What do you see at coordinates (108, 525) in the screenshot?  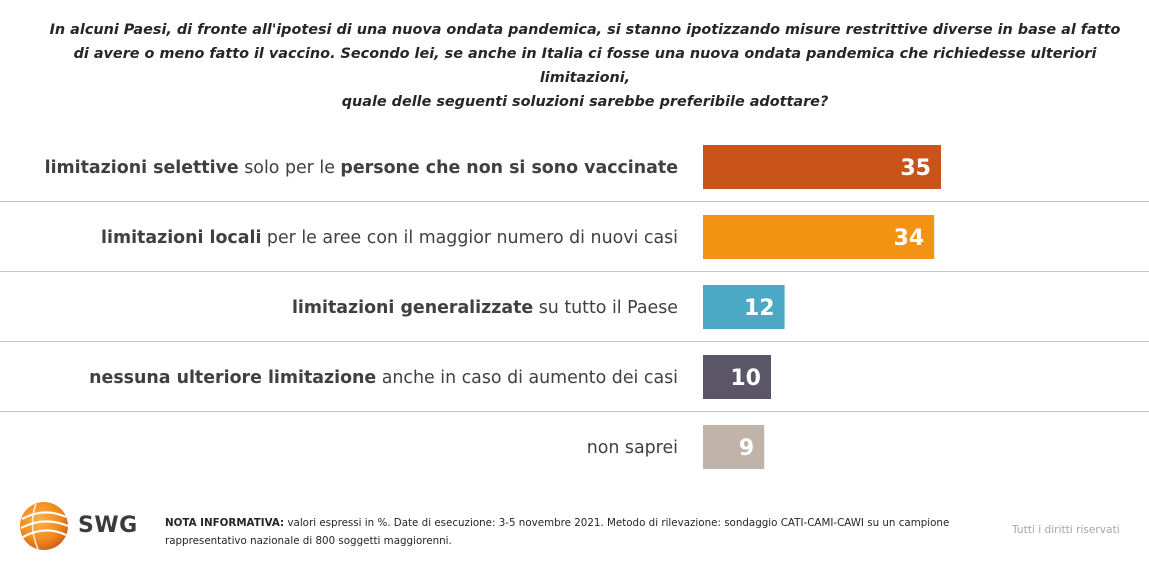 I see `logo-text: SWG` at bounding box center [108, 525].